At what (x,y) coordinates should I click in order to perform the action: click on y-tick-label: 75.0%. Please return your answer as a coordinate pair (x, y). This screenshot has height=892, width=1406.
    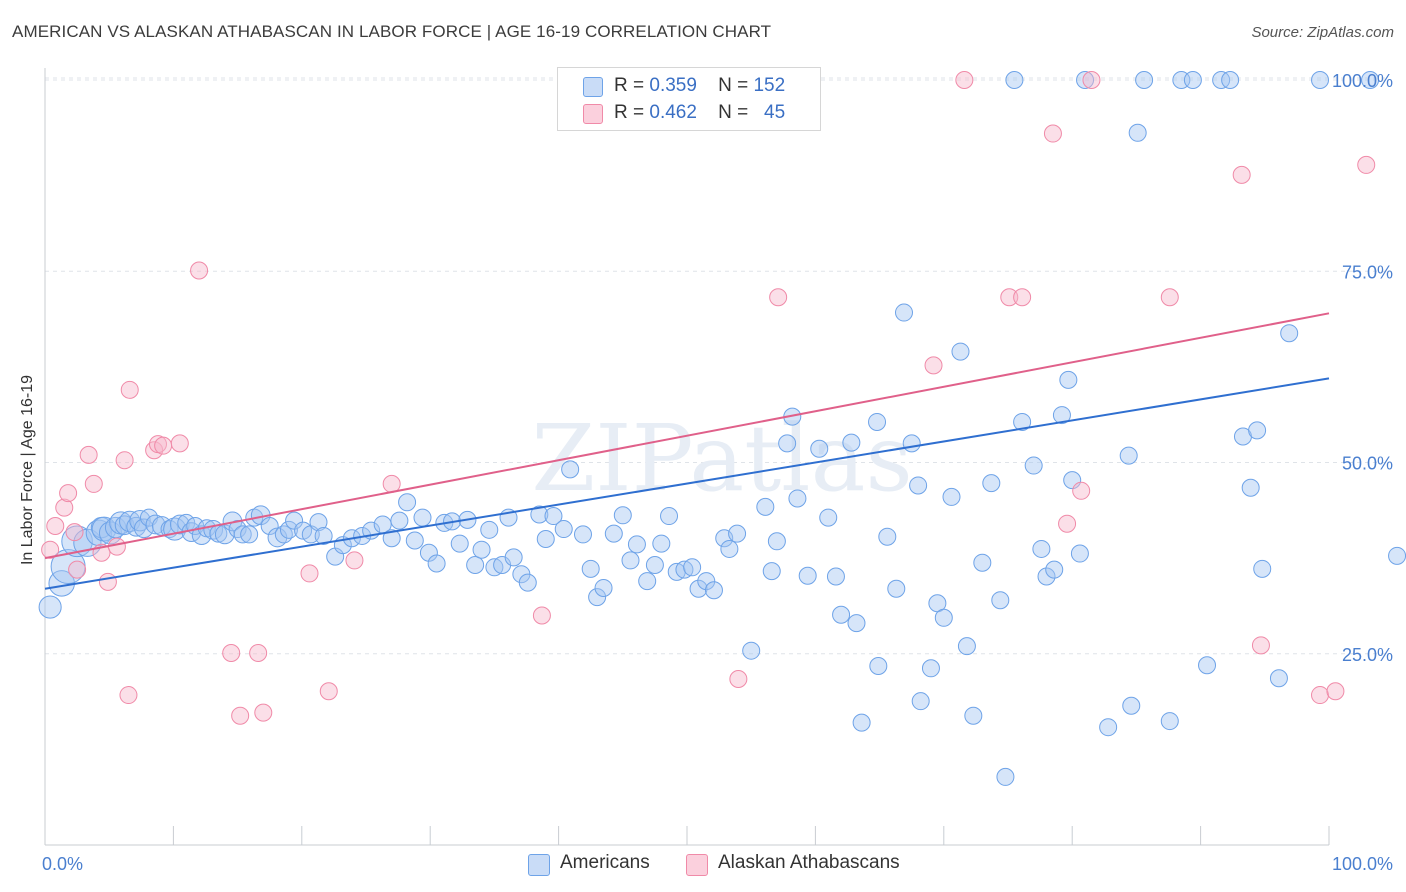
    Looking at the image, I should click on (1367, 272).